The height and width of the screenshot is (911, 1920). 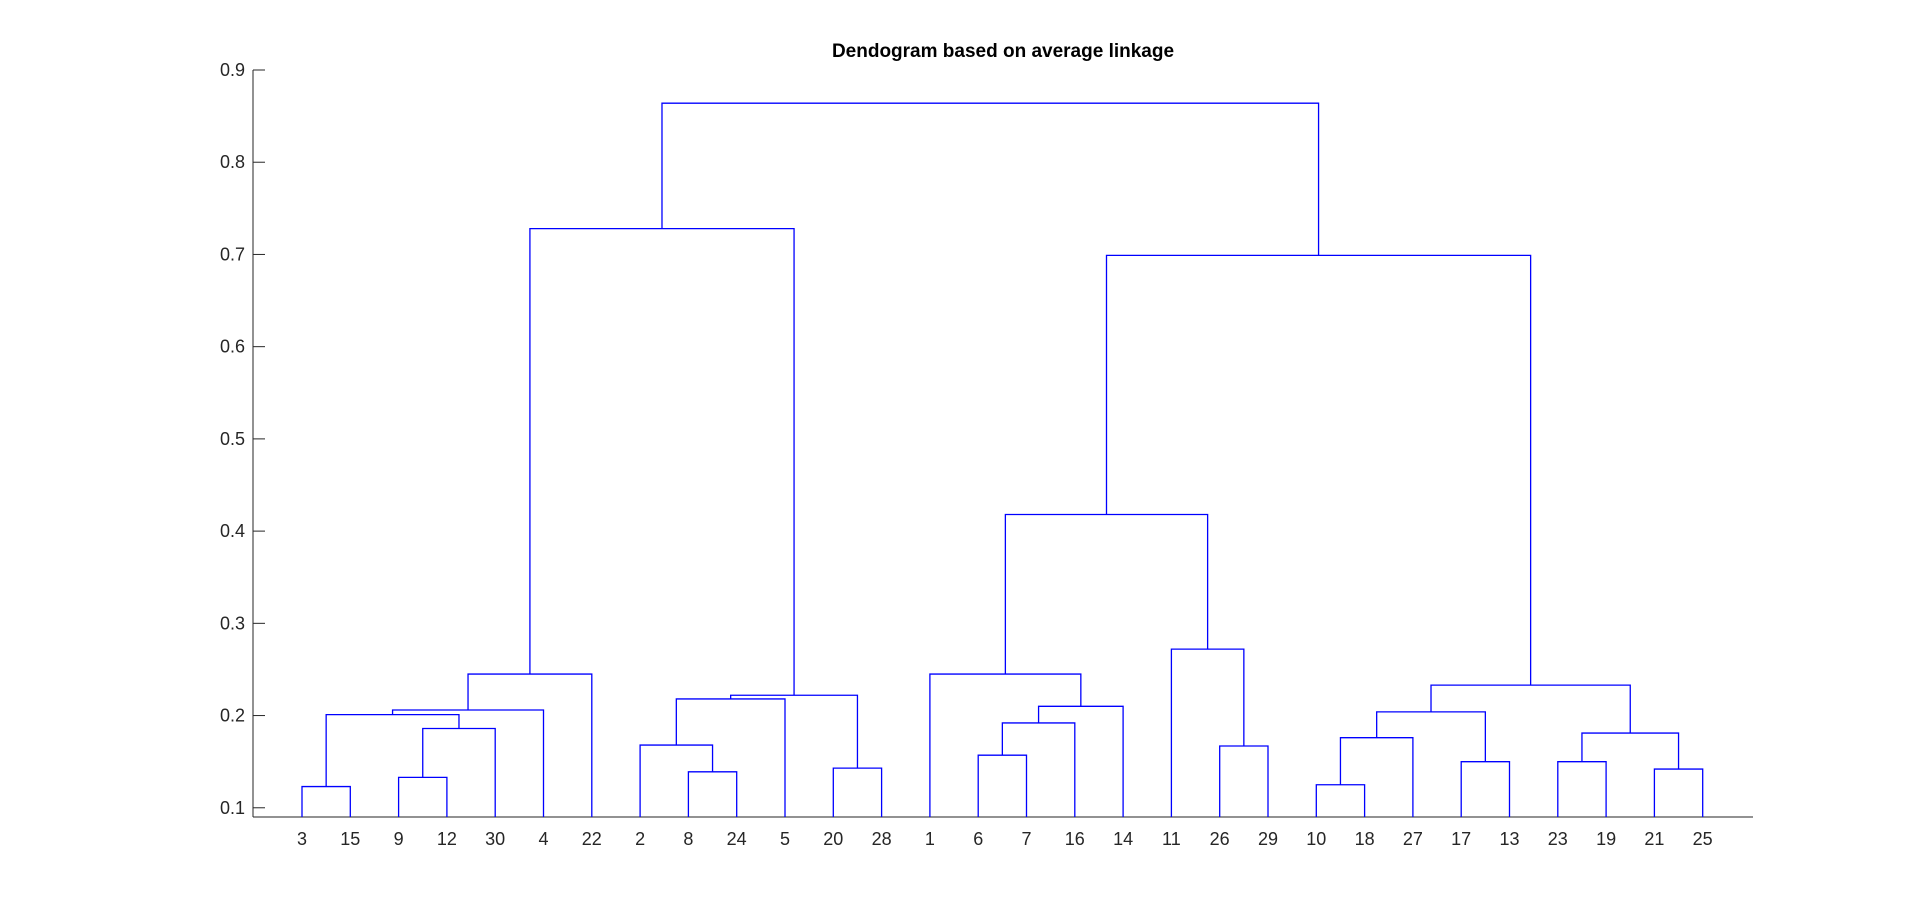 What do you see at coordinates (1365, 839) in the screenshot?
I see `x-tick-label: 18` at bounding box center [1365, 839].